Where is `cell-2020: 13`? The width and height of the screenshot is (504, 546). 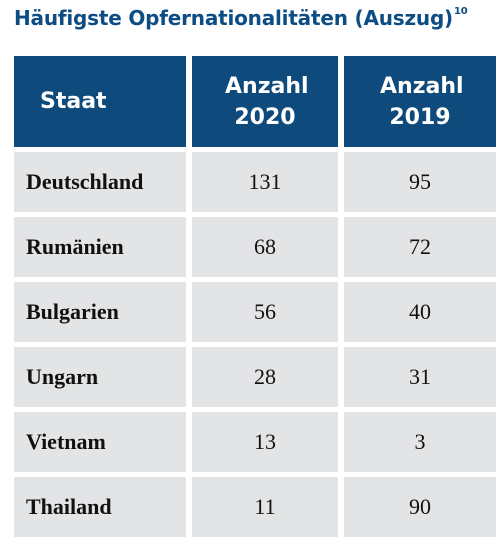
cell-2020: 13 is located at coordinates (265, 442).